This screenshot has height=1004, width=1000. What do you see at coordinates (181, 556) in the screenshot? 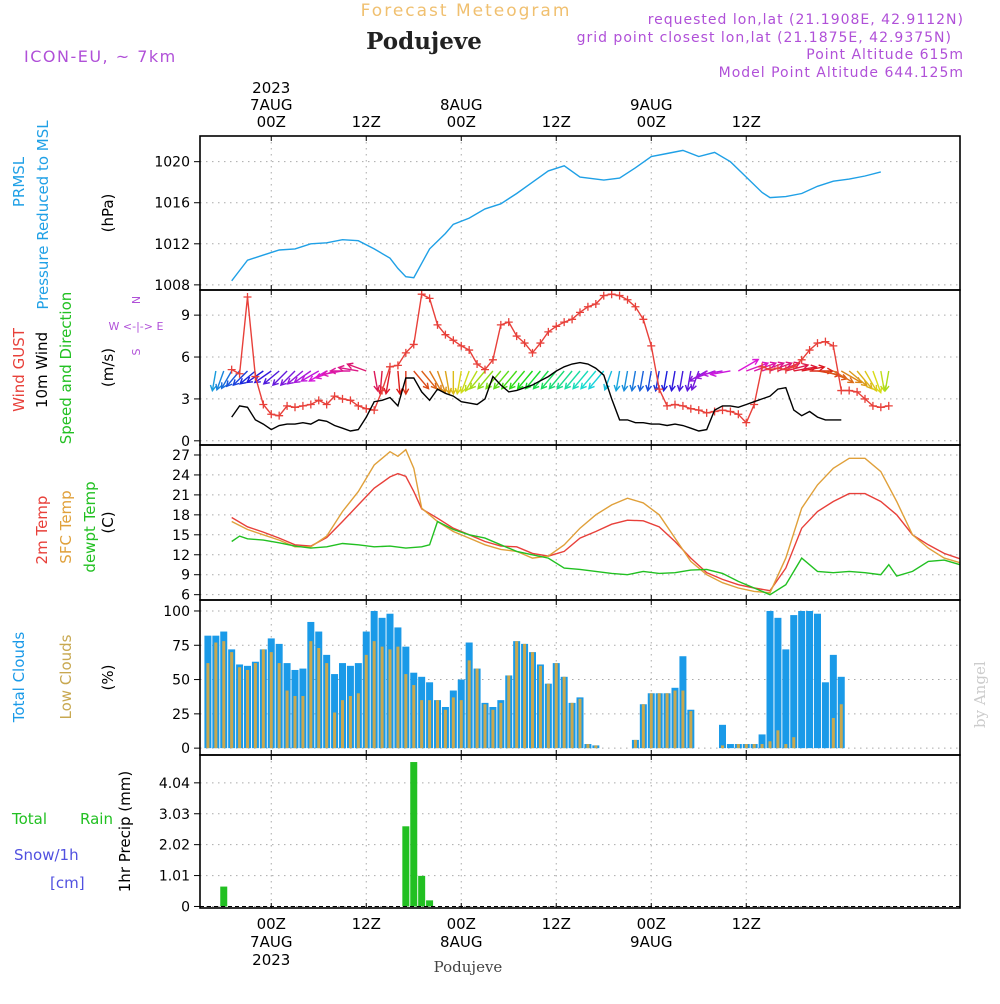
I see `temperature-ytick-label: 12` at bounding box center [181, 556].